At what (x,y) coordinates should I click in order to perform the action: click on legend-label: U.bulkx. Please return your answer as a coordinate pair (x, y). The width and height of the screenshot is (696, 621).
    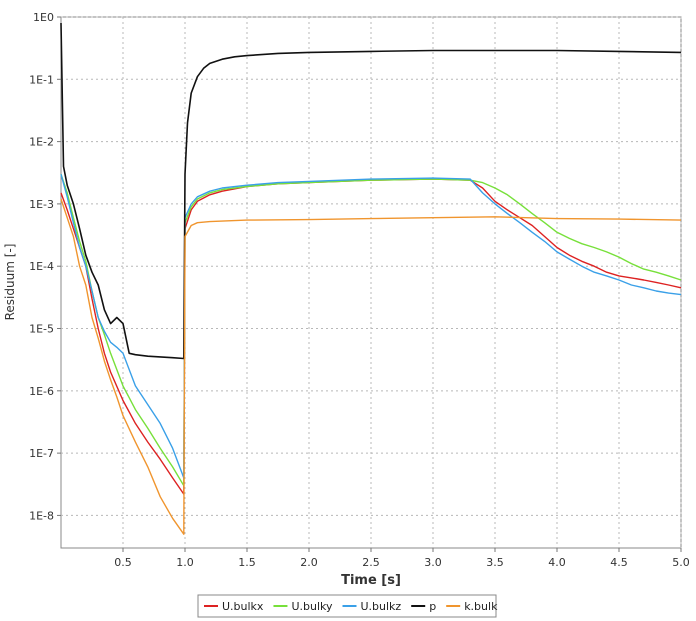
    Looking at the image, I should click on (243, 606).